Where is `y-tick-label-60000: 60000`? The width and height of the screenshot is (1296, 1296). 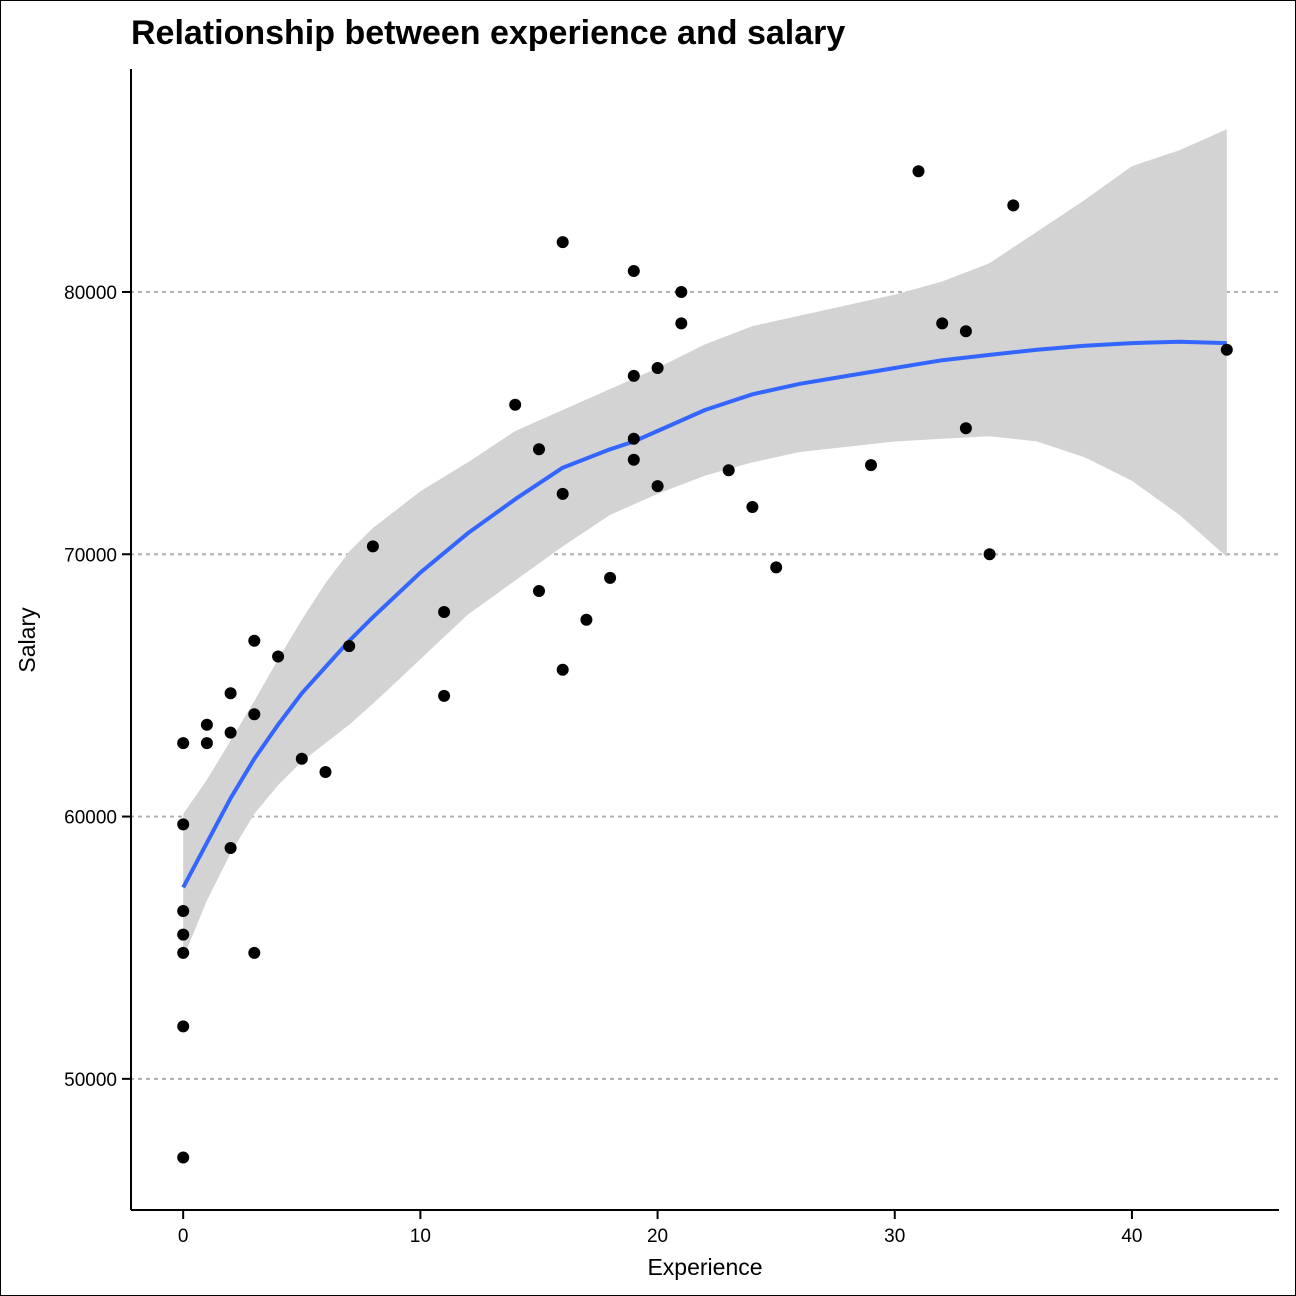
y-tick-label-60000: 60000 is located at coordinates (90, 818).